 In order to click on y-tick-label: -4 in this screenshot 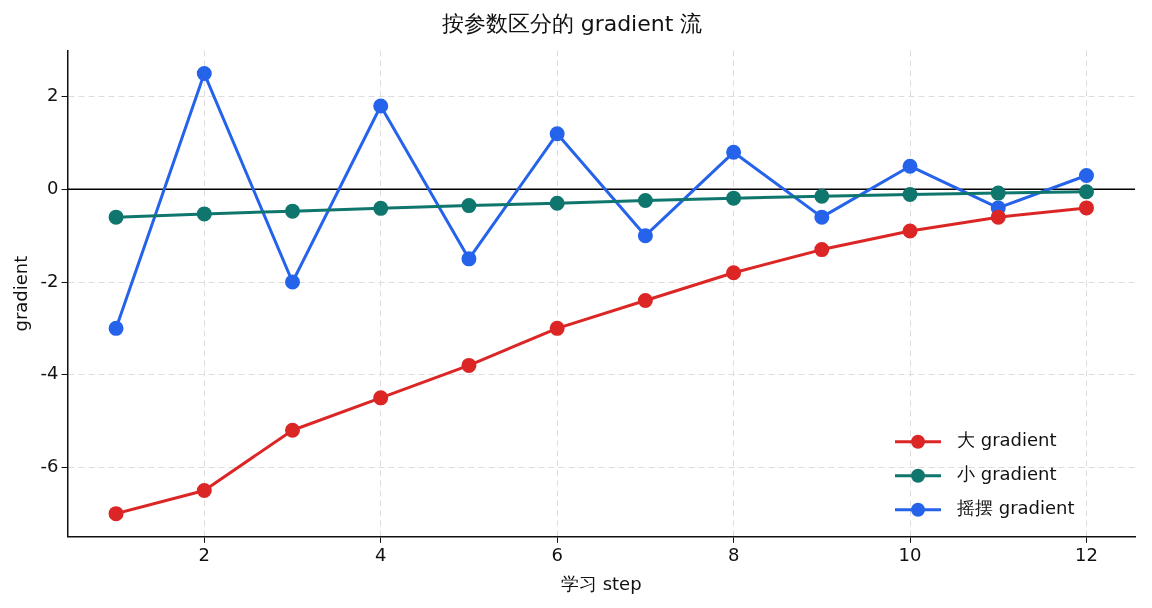, I will do `click(49, 373)`.